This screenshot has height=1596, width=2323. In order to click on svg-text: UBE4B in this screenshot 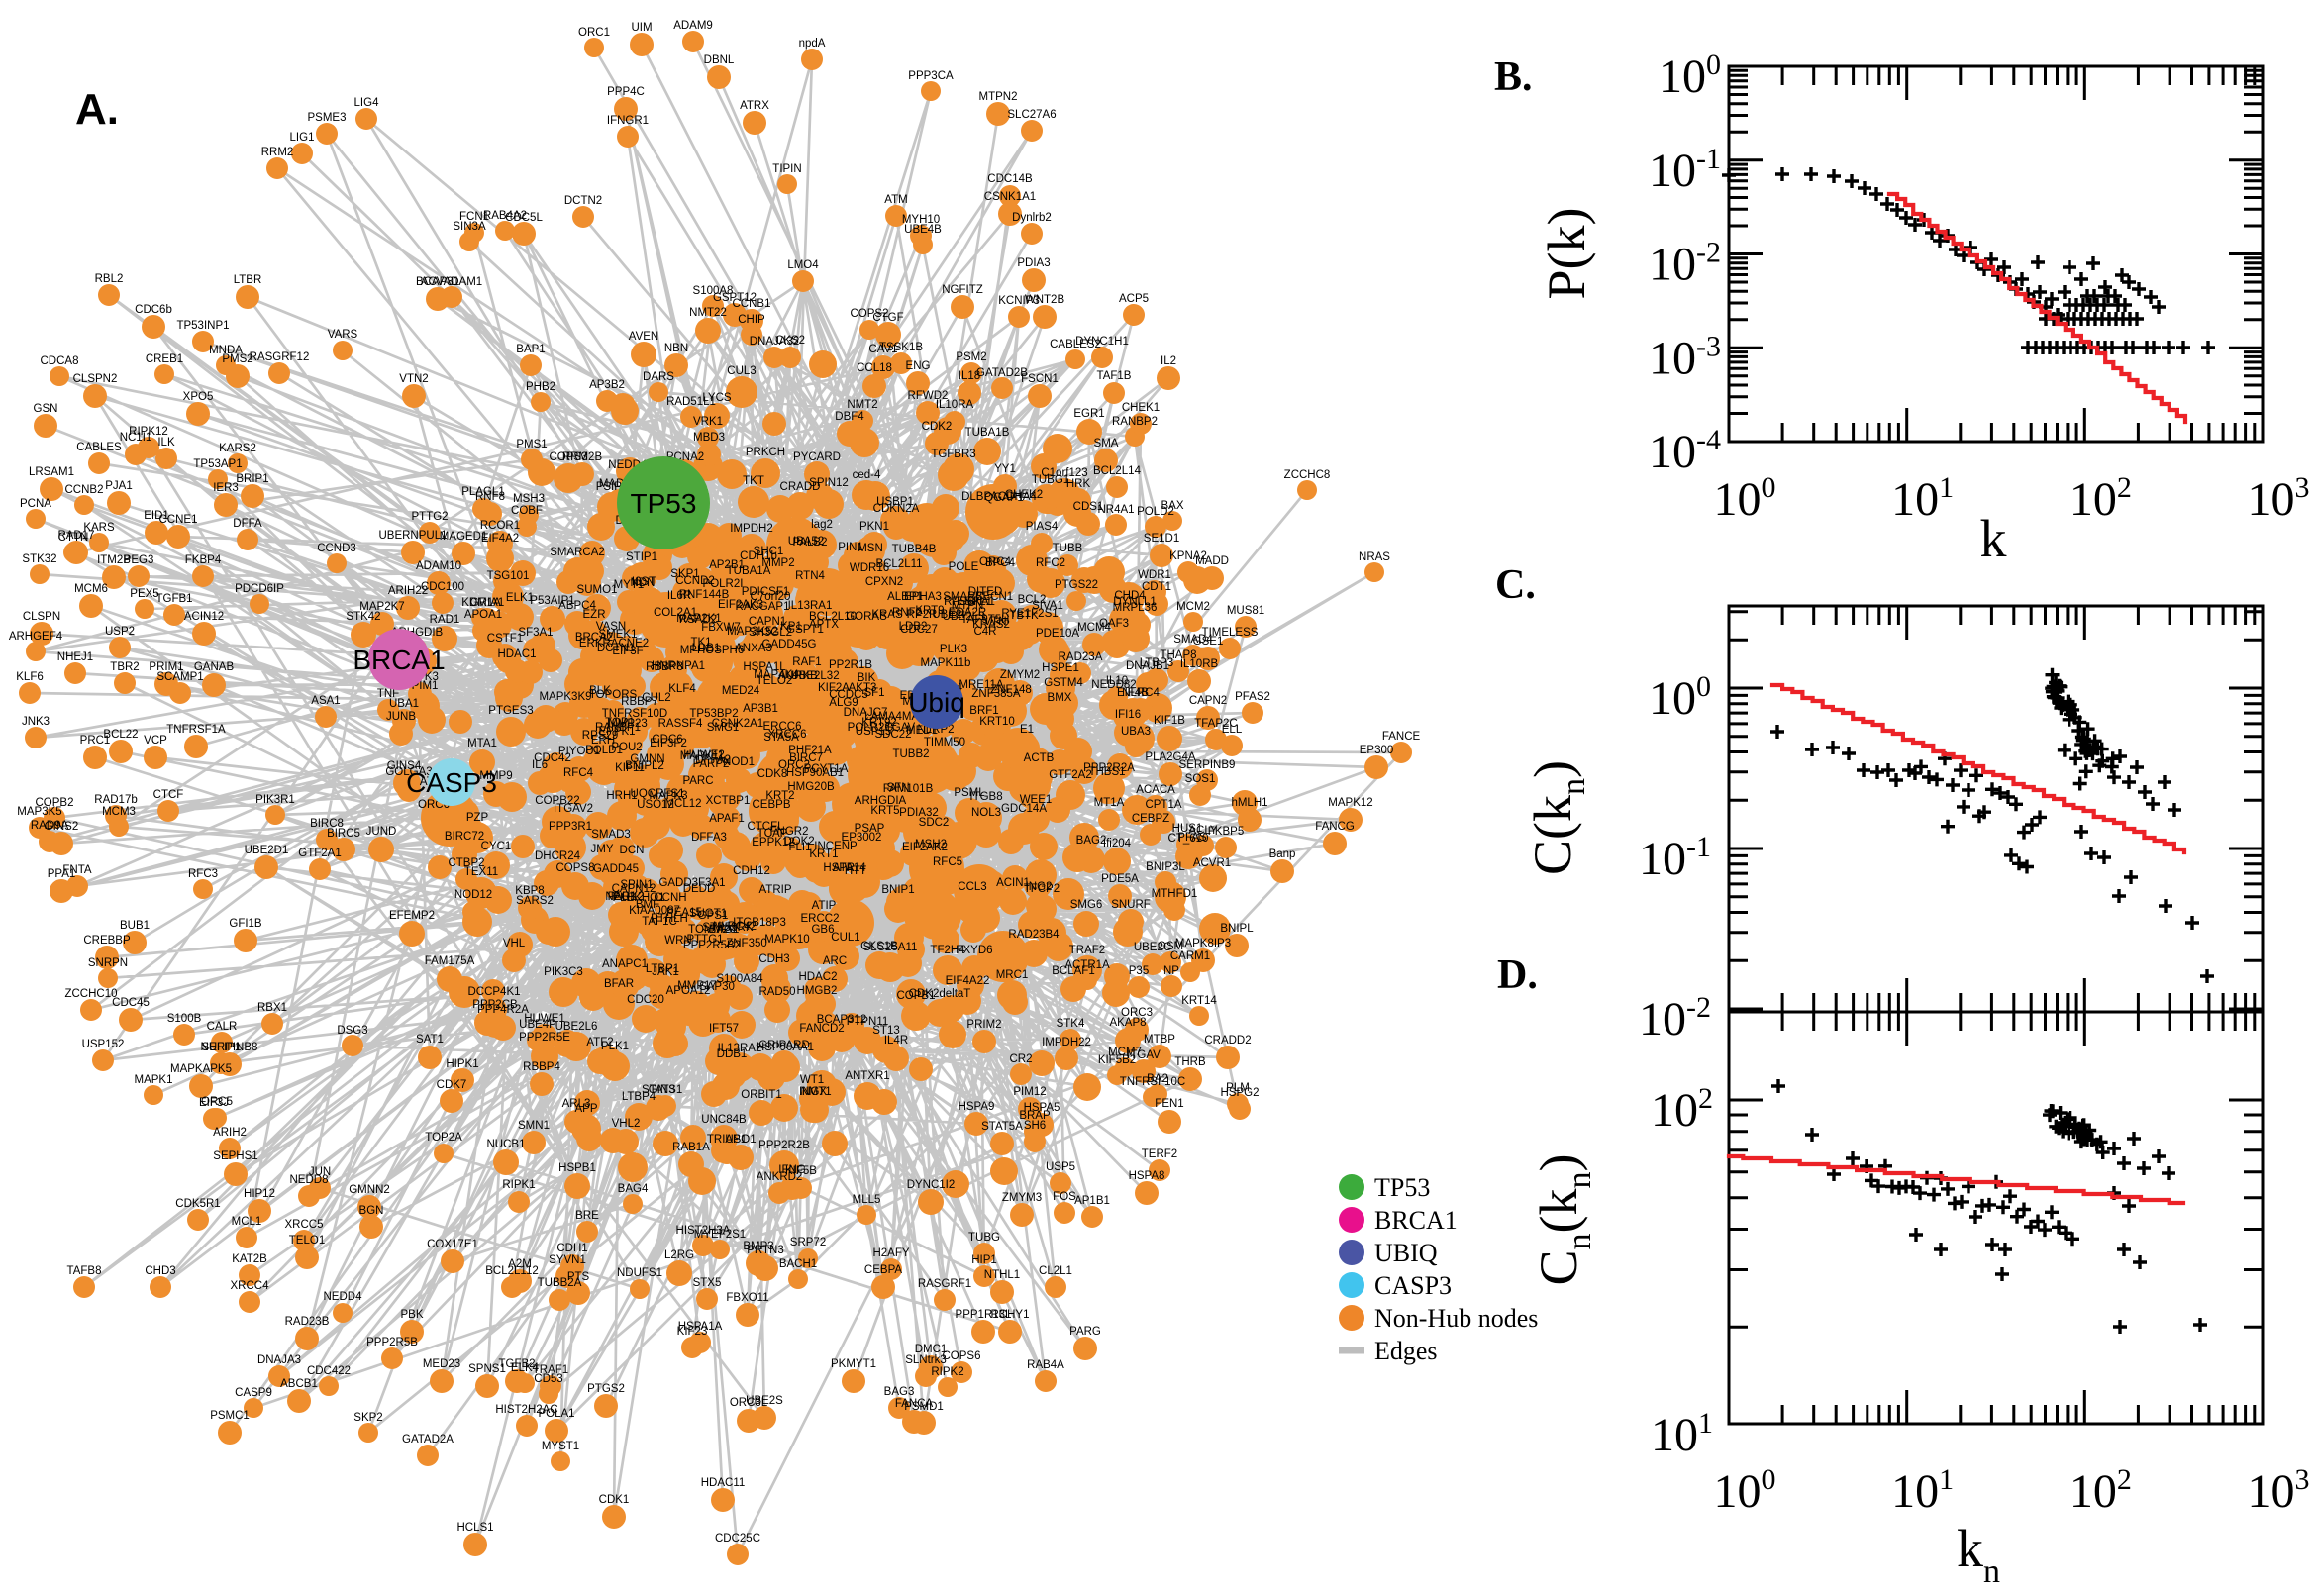, I will do `click(923, 230)`.